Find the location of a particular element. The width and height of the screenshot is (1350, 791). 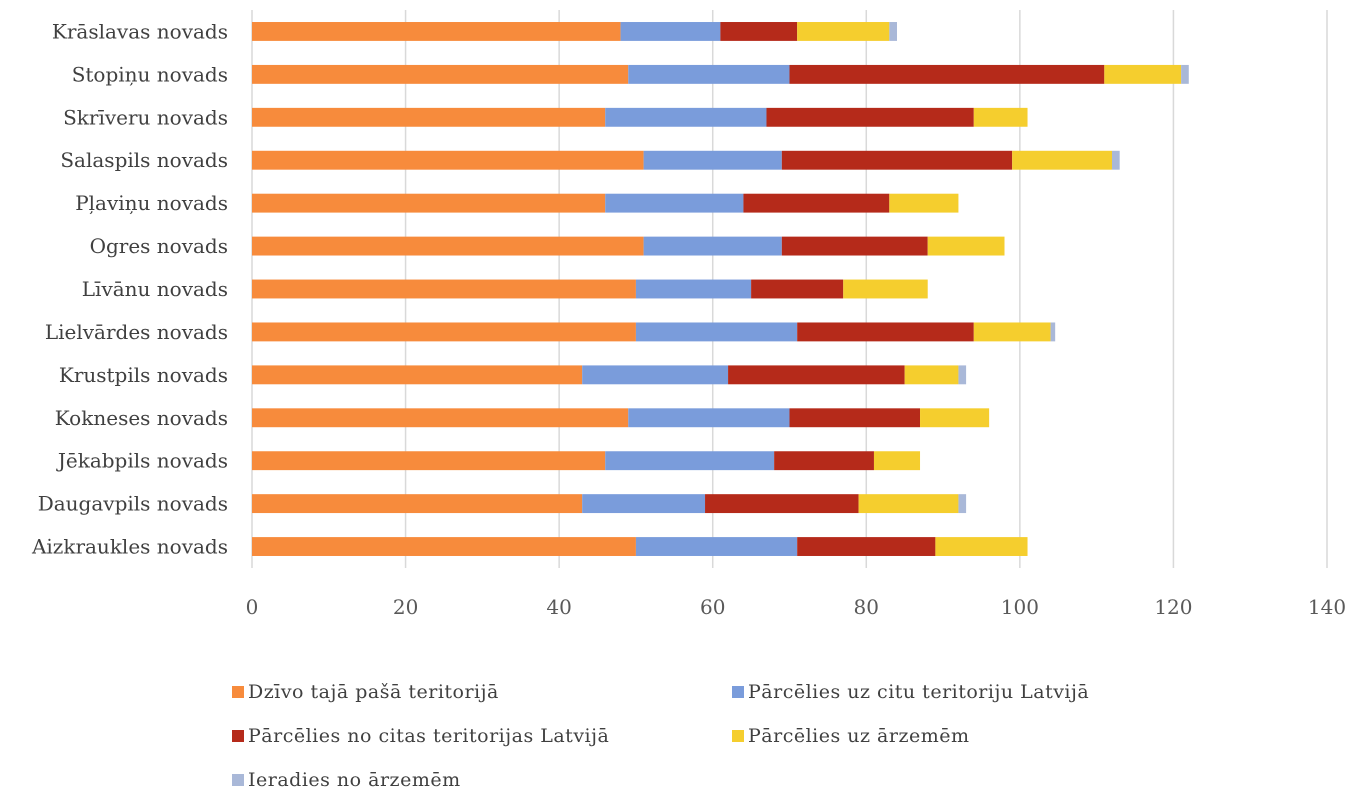

legend-label: Pārcēlies no citas teritorijas Latvijā is located at coordinates (429, 736).